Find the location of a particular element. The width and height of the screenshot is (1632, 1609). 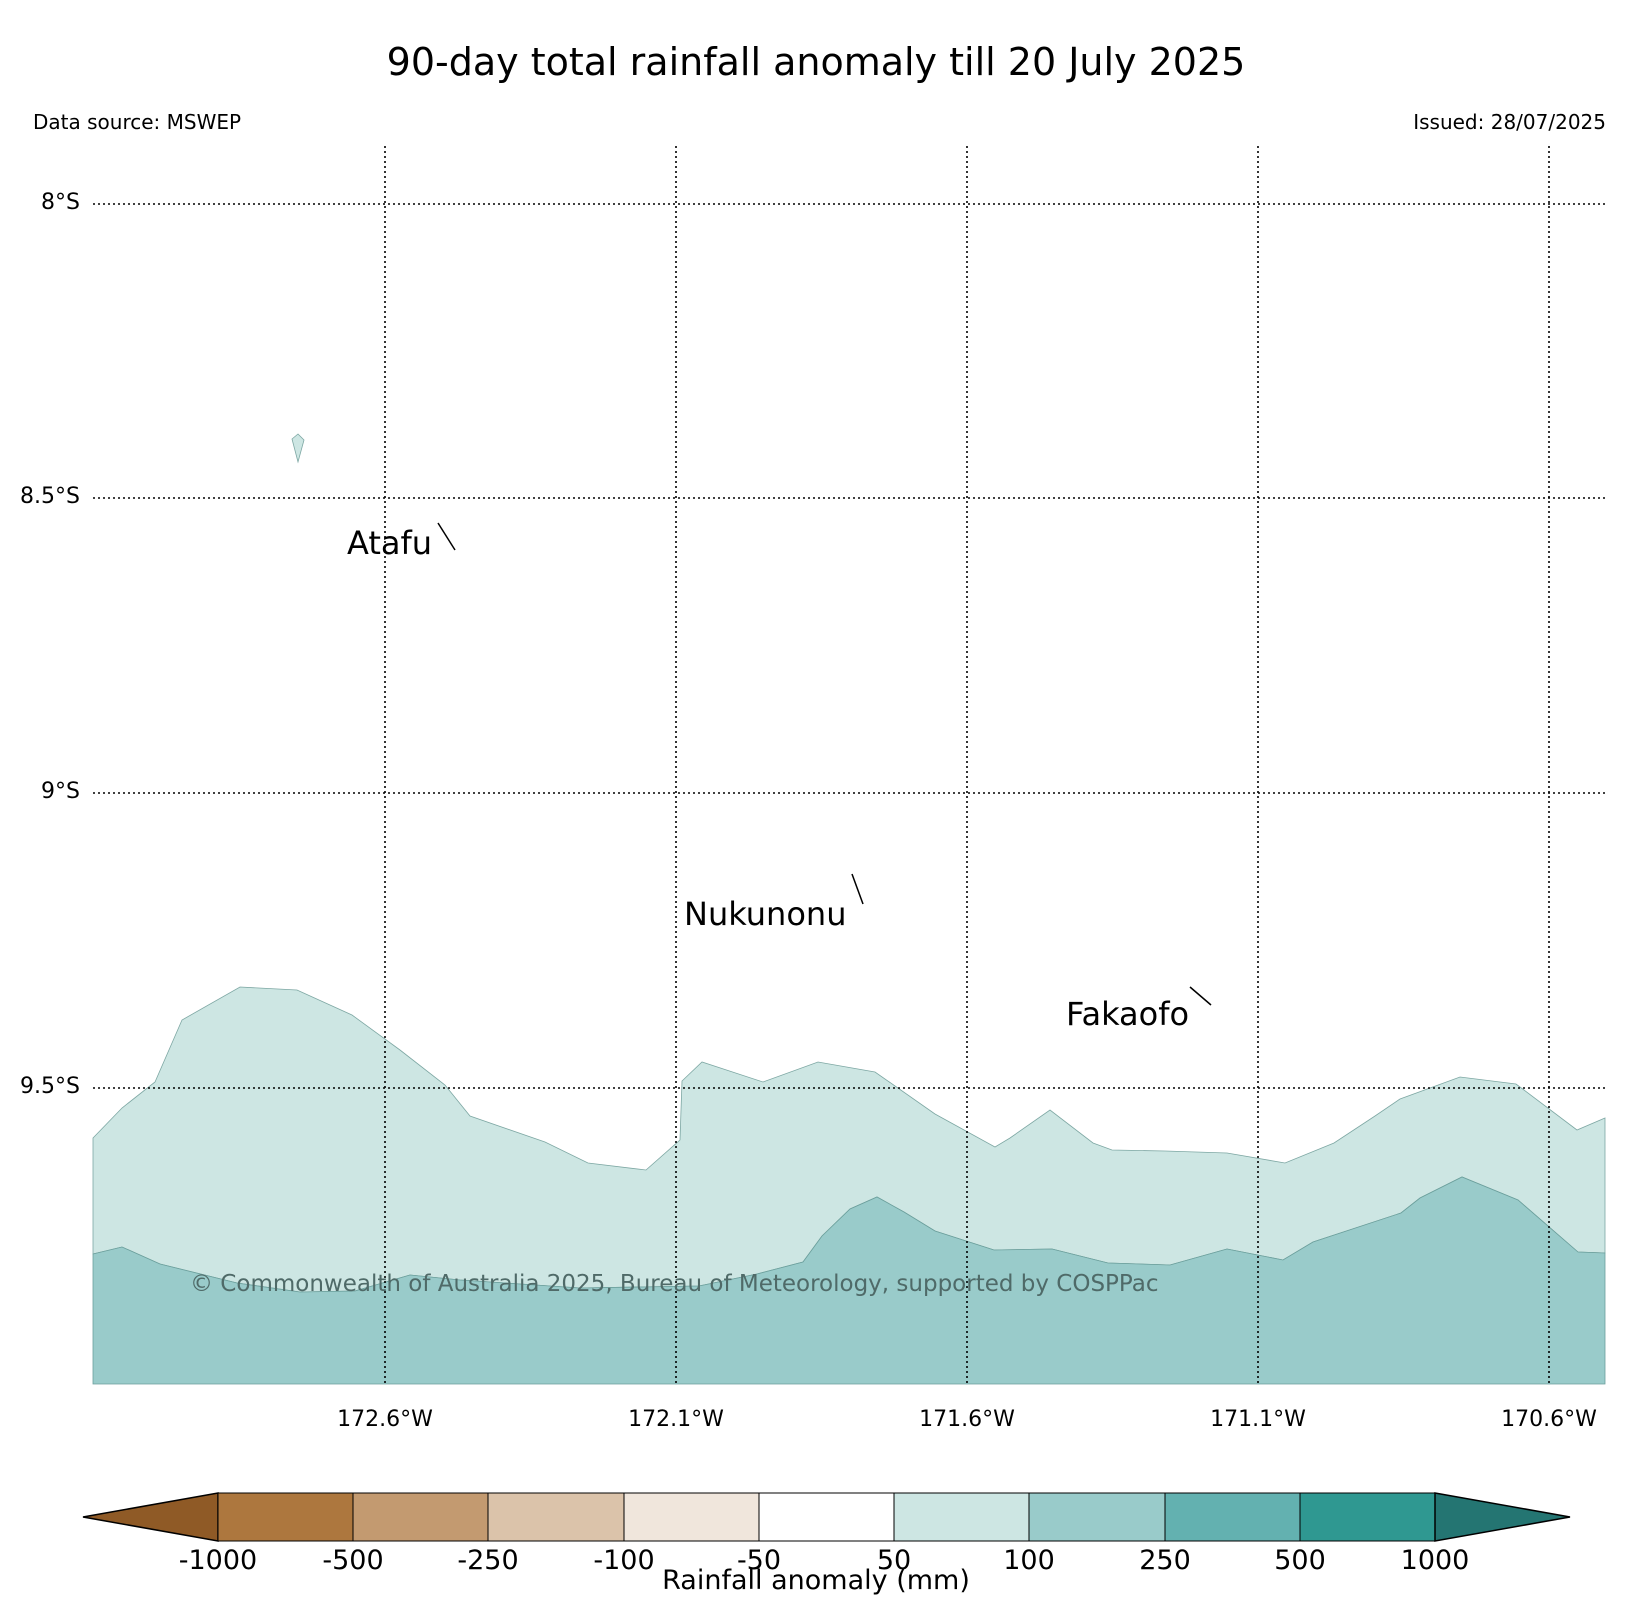

lat-label-9s: 9°S is located at coordinates (60, 791).